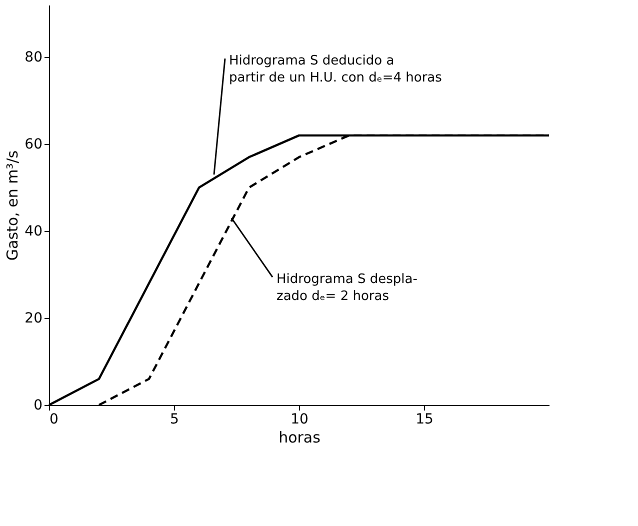 The width and height of the screenshot is (638, 526). What do you see at coordinates (335, 70) in the screenshot?
I see `annotation: Hidrograma S deducido a partir de un H.U. con dₑ=4 horas` at bounding box center [335, 70].